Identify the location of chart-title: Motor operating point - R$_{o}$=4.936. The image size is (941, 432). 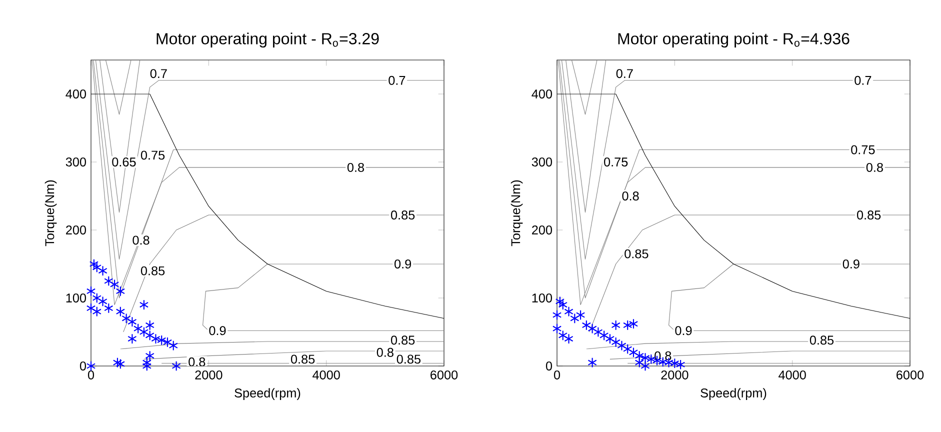
(734, 40).